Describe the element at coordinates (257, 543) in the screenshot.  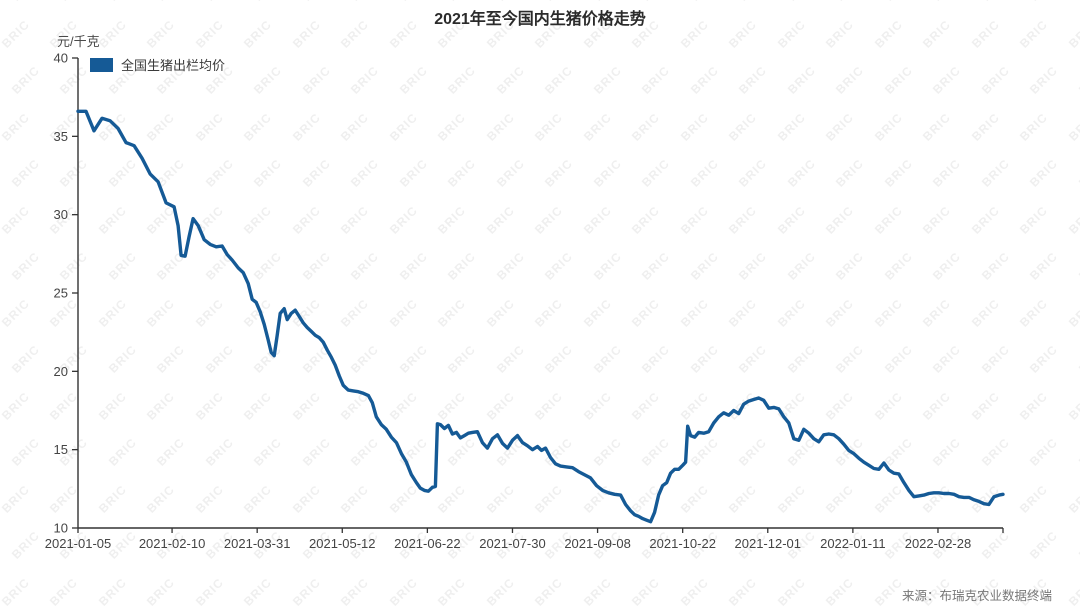
I see `x-tick-label: 2021-03-31` at that location.